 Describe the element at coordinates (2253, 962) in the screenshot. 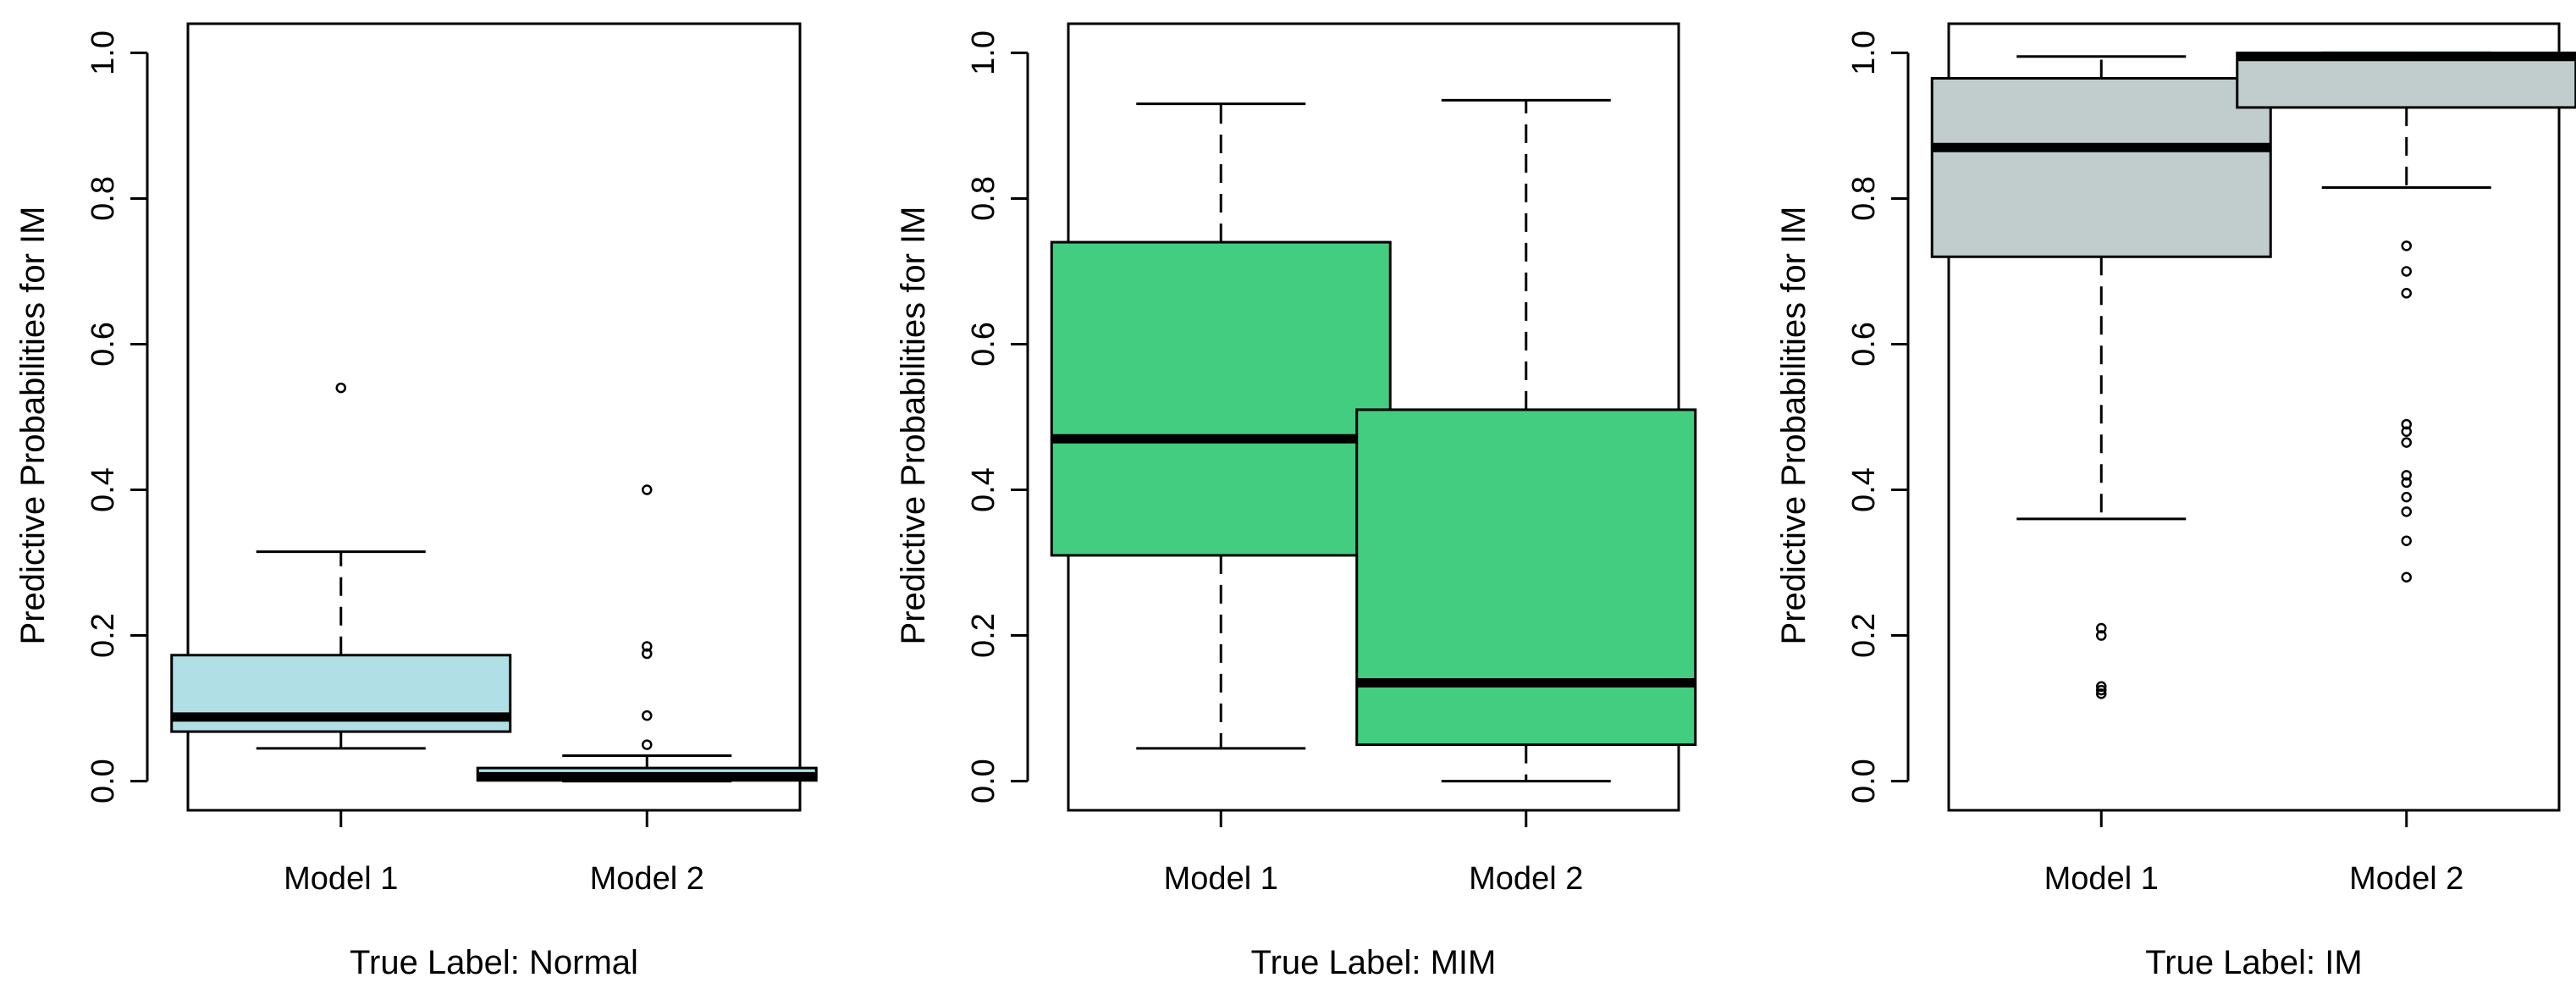

I see `x-axis-title: True Label: IM` at that location.